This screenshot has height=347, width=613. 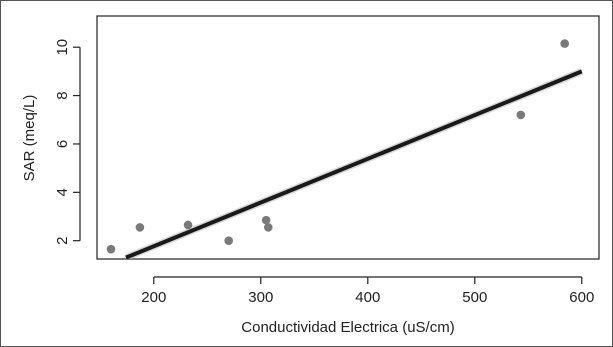 What do you see at coordinates (474, 297) in the screenshot?
I see `x-tick-label: 500` at bounding box center [474, 297].